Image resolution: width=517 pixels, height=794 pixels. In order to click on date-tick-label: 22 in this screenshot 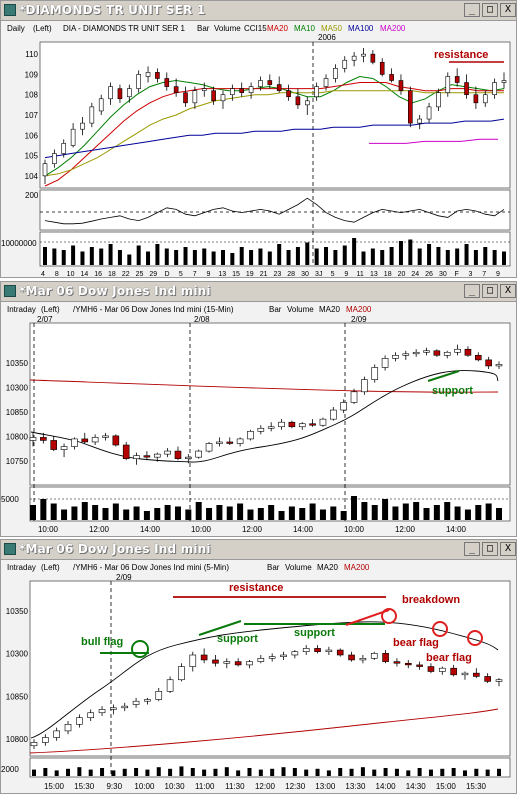, I will do `click(126, 274)`.